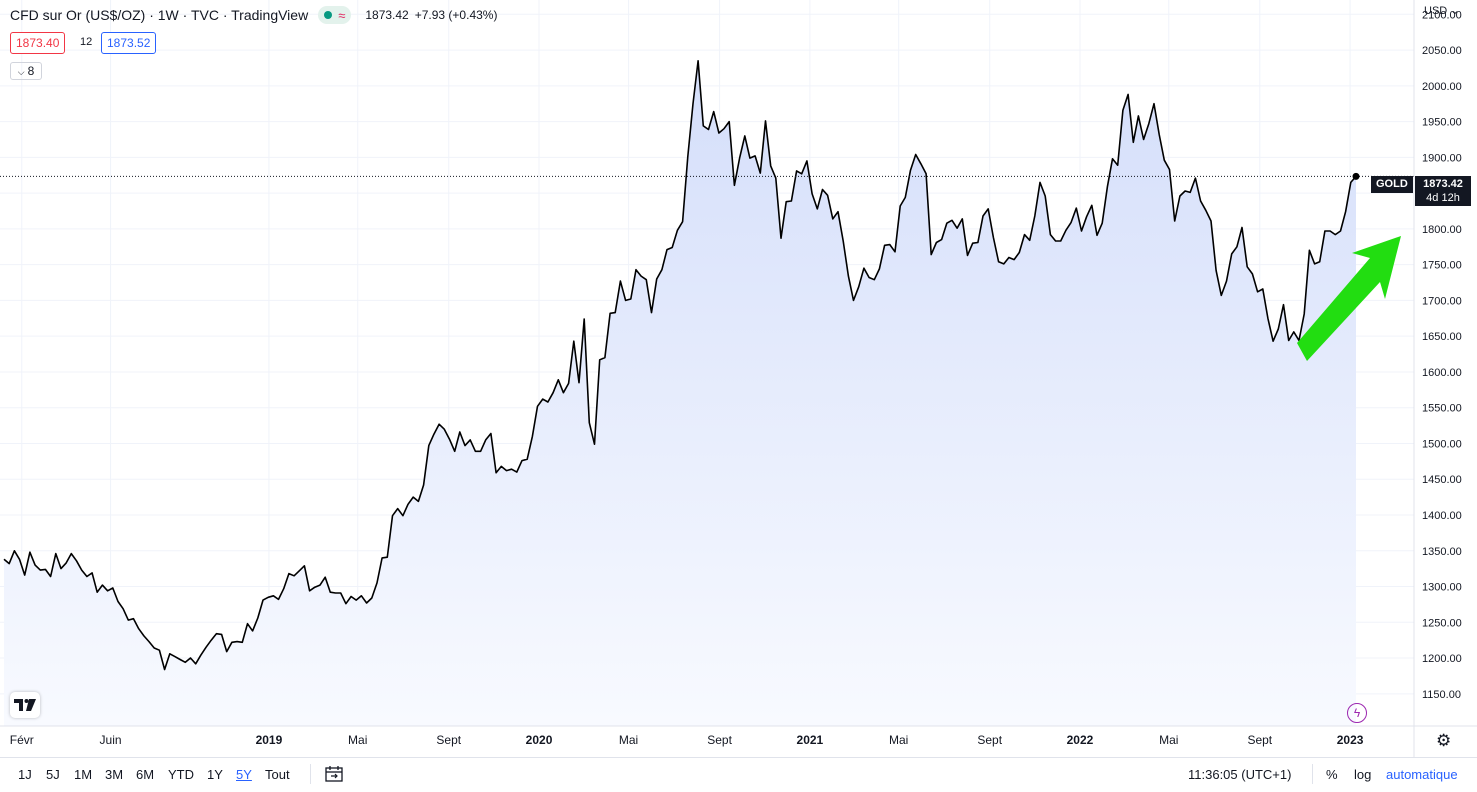 This screenshot has width=1477, height=792. Describe the element at coordinates (25, 774) in the screenshot. I see `range-1j: 1J` at that location.